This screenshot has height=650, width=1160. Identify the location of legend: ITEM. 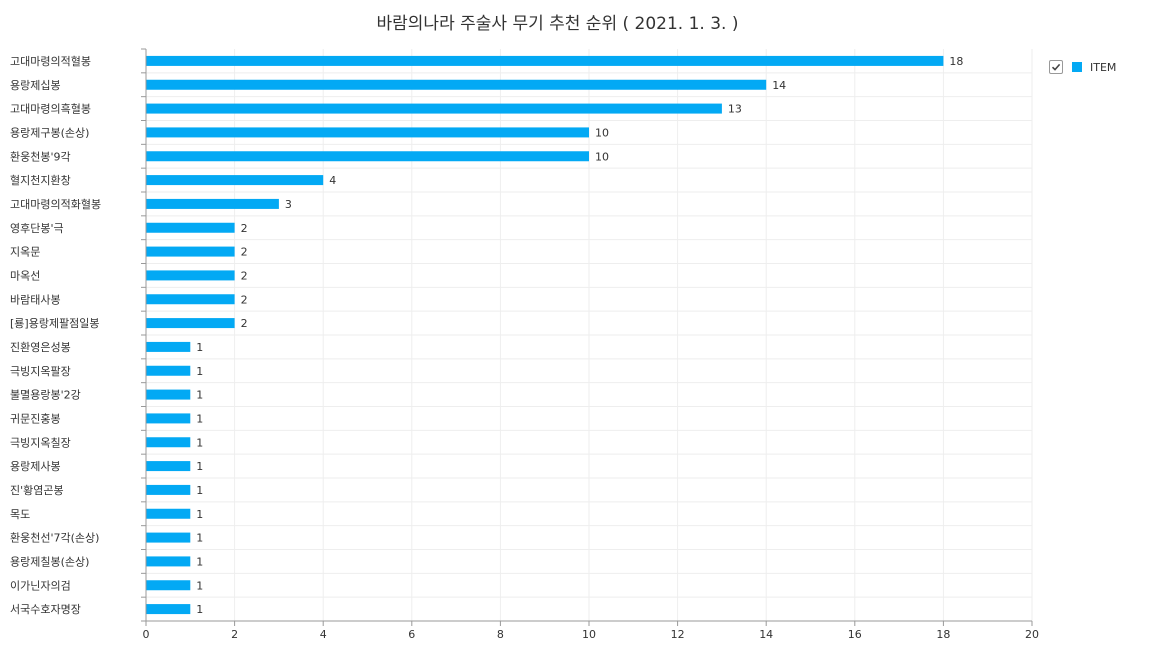
(1082, 67).